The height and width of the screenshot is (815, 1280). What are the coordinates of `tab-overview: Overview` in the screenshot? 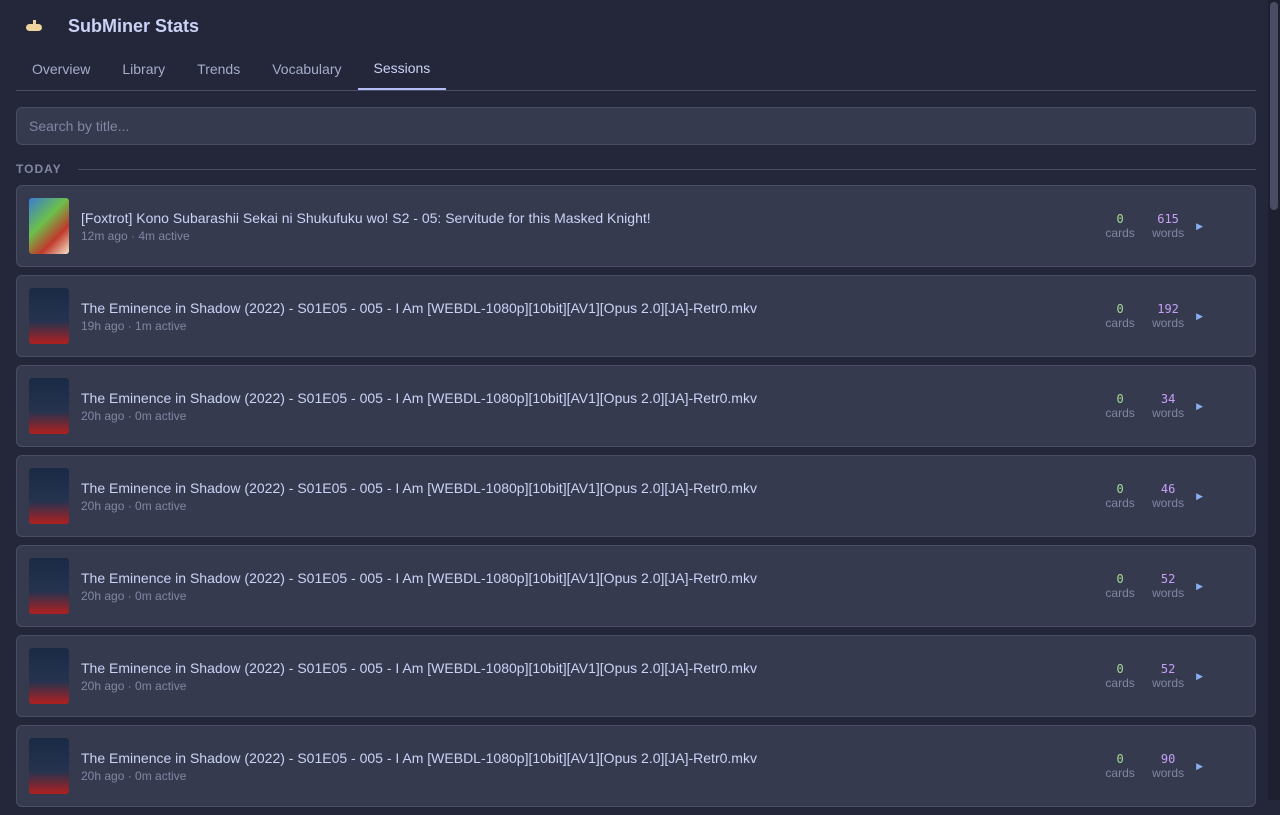 It's located at (61, 69).